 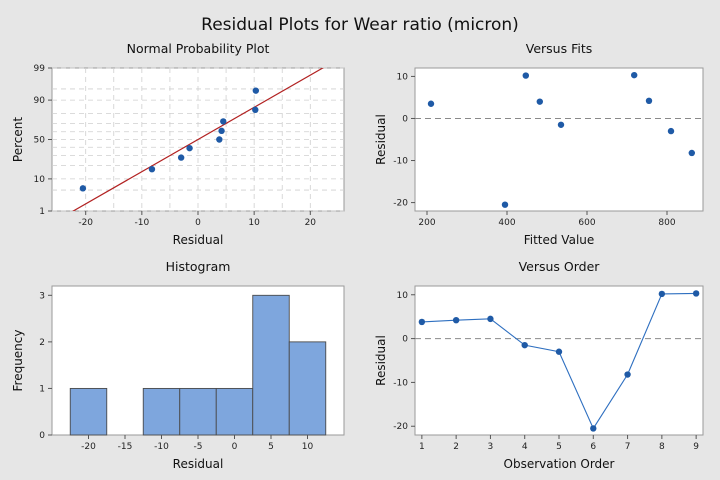 What do you see at coordinates (198, 266) in the screenshot?
I see `panel-title: Histogram` at bounding box center [198, 266].